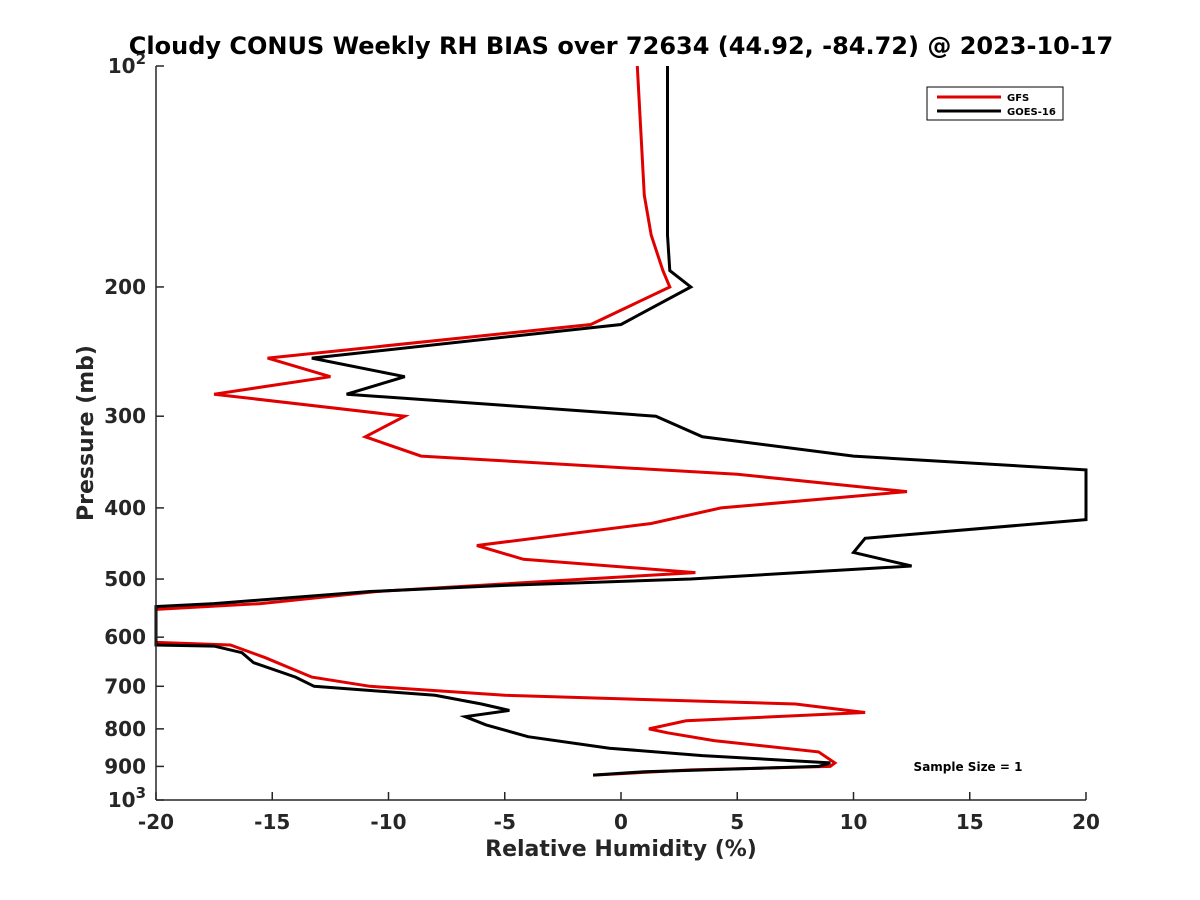 The width and height of the screenshot is (1200, 900). What do you see at coordinates (141, 793) in the screenshot?
I see `y-tick-label-exponent: 3` at bounding box center [141, 793].